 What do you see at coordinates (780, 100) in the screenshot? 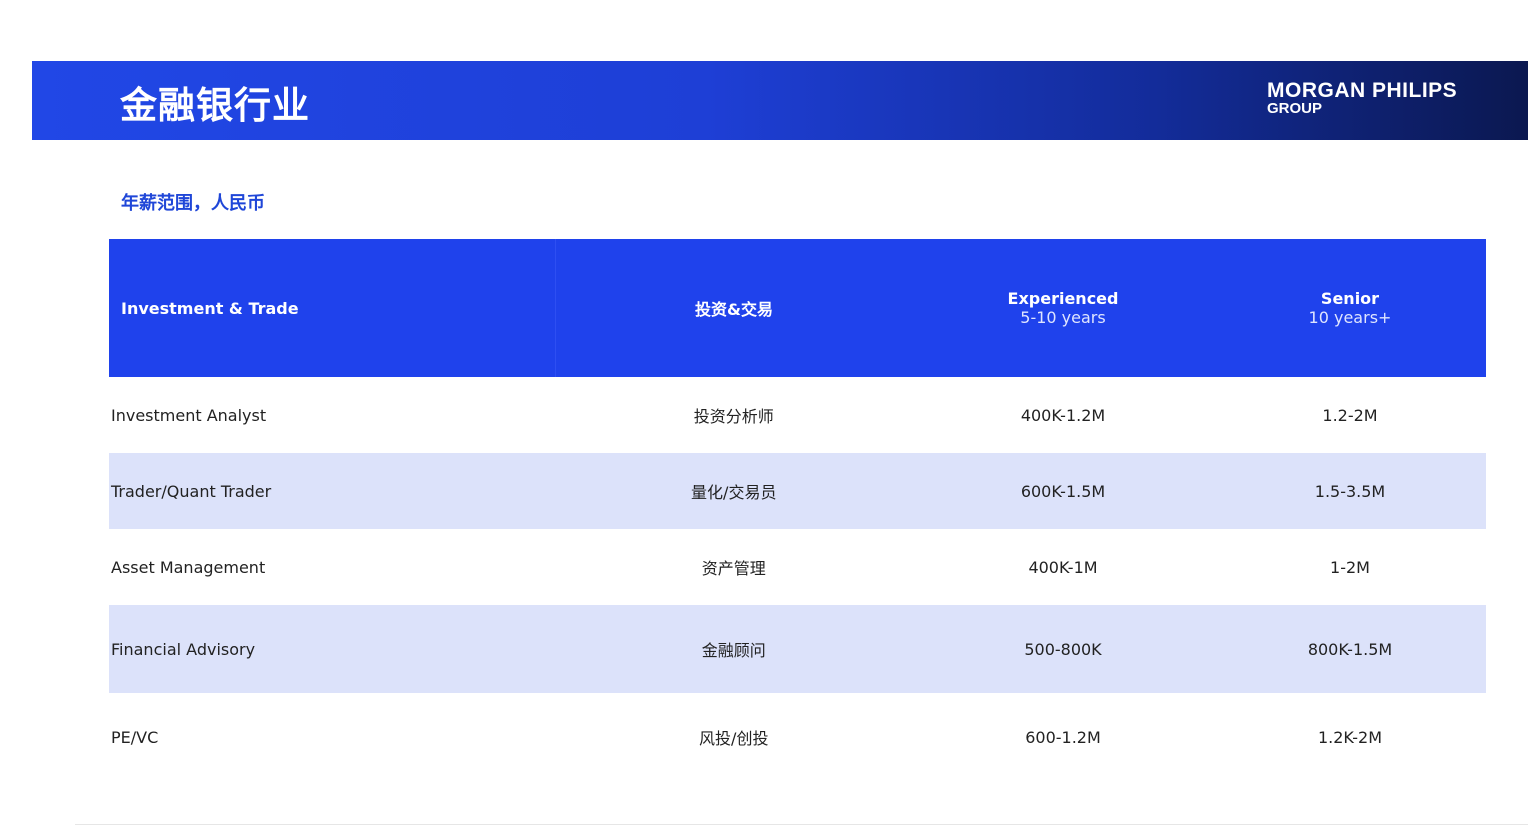
I see `header-banner: 金融银行业 MORGAN PHILIPS GROUP` at bounding box center [780, 100].